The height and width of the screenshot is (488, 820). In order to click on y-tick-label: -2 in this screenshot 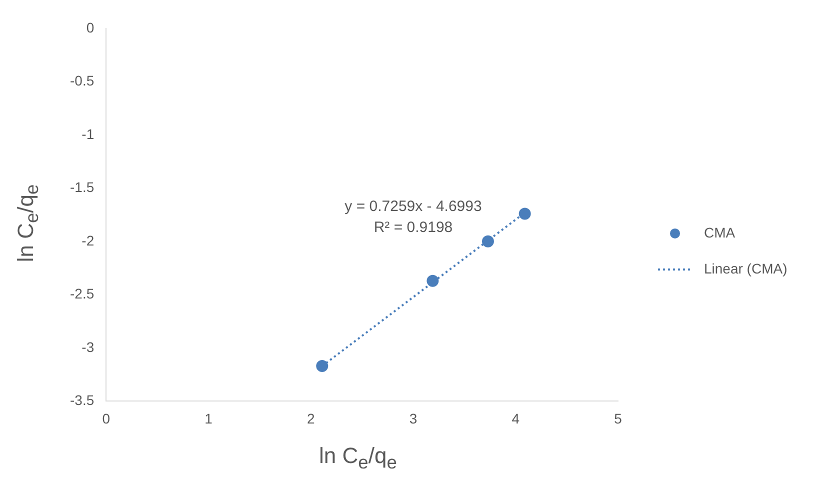, I will do `click(88, 240)`.